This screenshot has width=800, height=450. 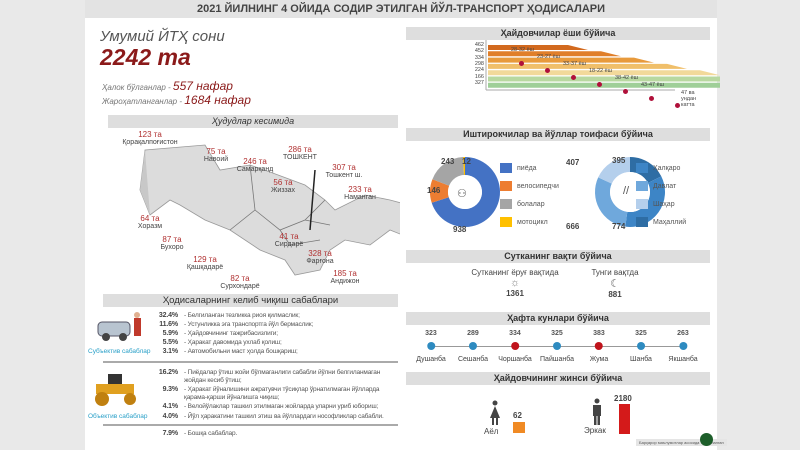 What do you see at coordinates (653, 85) in the screenshot?
I see `age-group-label: 43-47 ёш` at bounding box center [653, 85].